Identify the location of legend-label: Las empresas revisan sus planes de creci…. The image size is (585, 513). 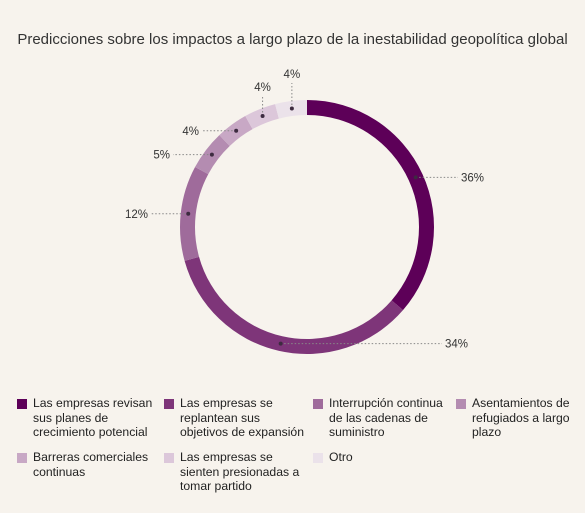
(93, 417).